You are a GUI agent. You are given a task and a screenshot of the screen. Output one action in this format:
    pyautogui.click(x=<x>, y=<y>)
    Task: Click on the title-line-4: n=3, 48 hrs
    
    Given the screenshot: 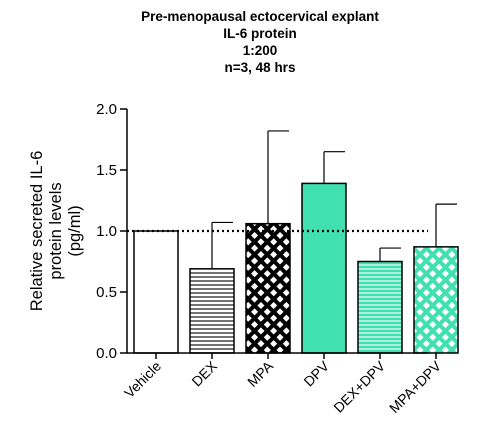 What is the action you would take?
    pyautogui.click(x=260, y=67)
    